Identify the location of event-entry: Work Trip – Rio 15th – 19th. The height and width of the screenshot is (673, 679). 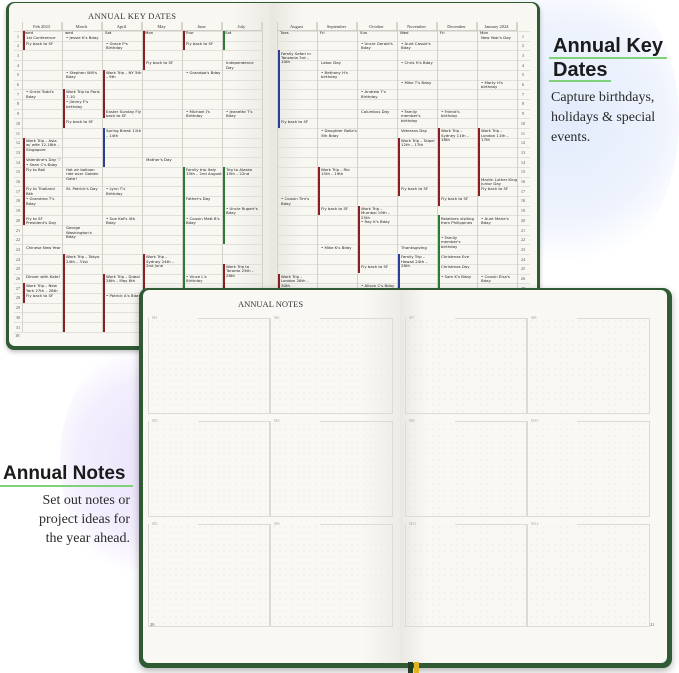
(335, 172).